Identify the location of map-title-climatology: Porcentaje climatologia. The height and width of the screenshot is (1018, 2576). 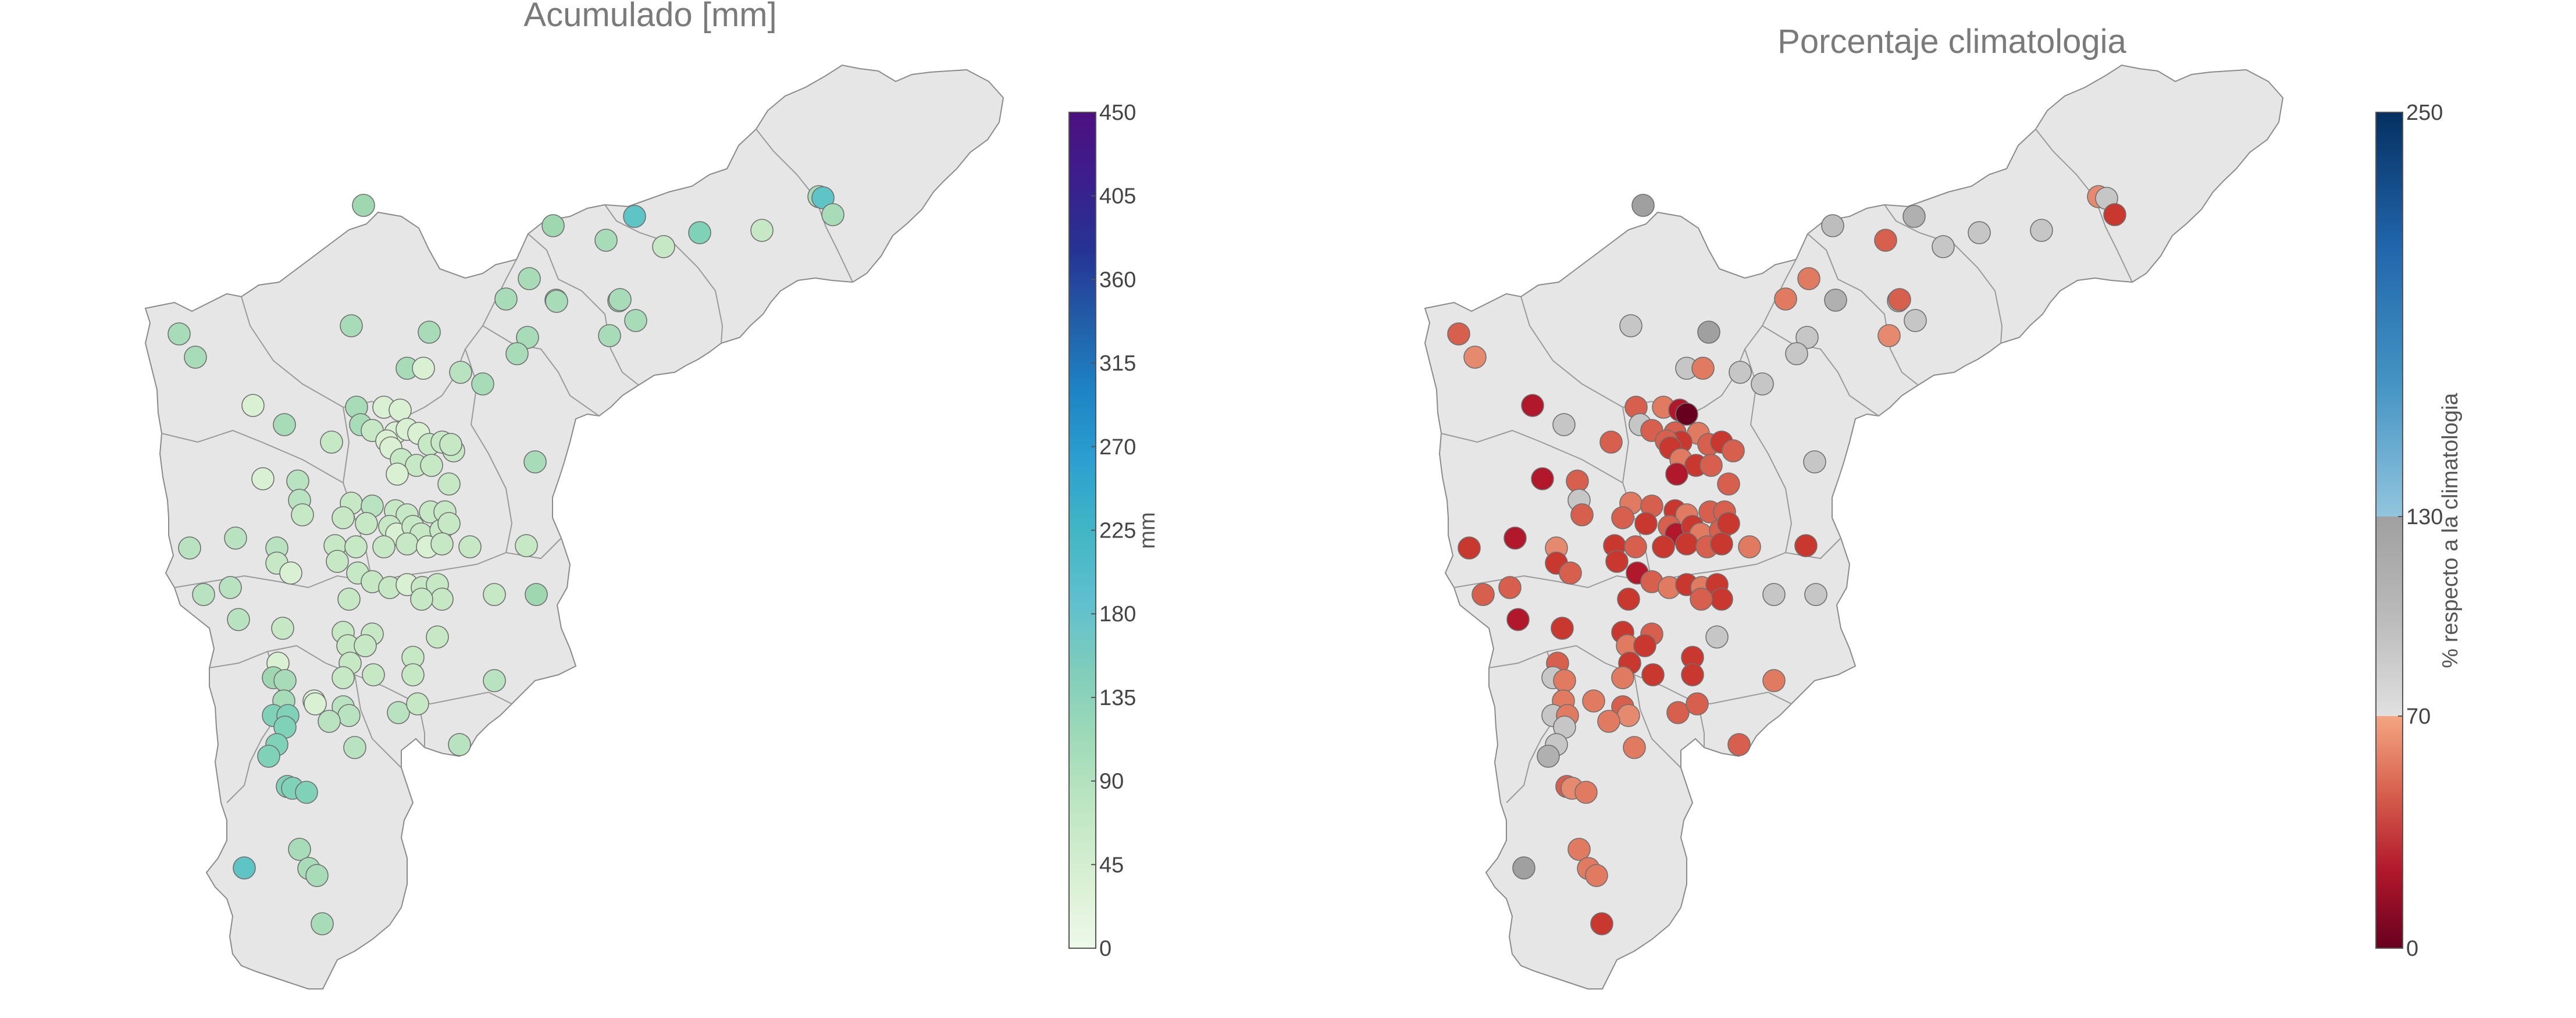
(1951, 42).